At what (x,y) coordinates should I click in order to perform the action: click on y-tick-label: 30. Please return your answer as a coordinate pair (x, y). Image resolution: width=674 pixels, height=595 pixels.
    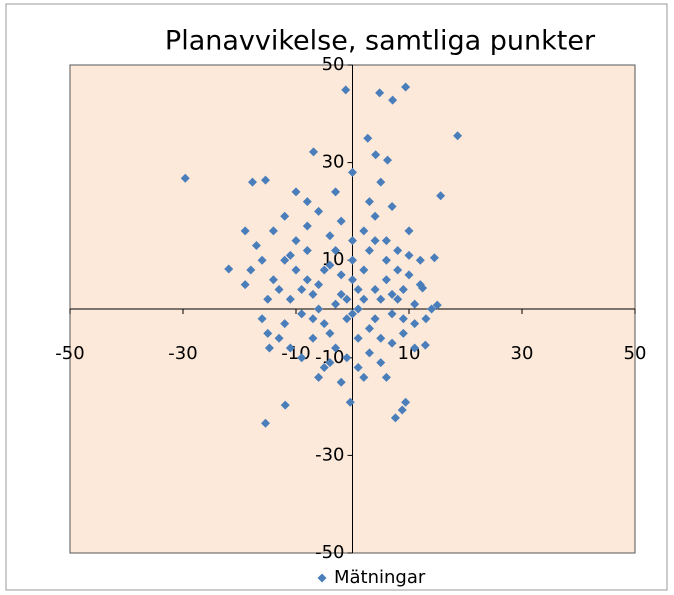
    Looking at the image, I should click on (333, 162).